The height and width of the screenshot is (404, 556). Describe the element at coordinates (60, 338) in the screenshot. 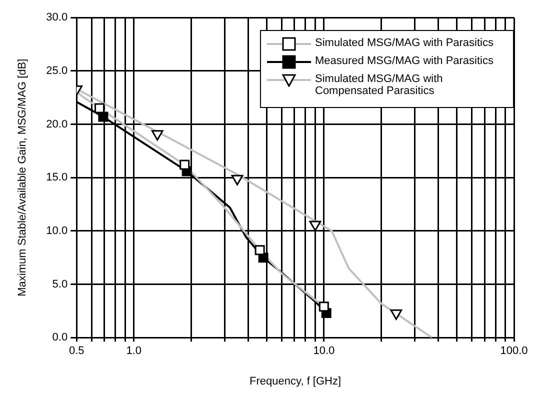

I see `y-tick-label: 0.0` at that location.